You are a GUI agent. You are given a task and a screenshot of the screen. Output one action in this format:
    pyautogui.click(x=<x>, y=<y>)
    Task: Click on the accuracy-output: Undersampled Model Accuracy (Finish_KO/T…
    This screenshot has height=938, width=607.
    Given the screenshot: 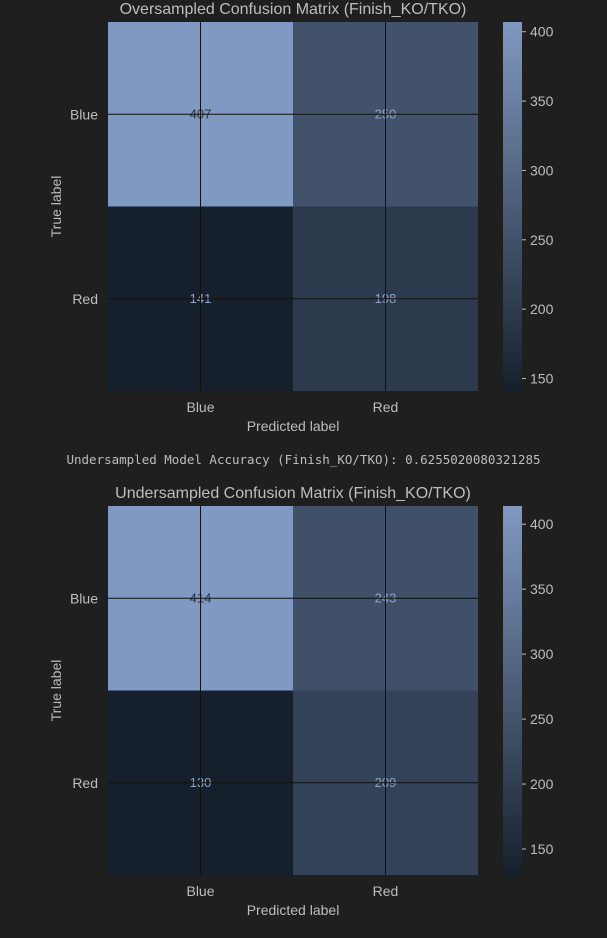 What is the action you would take?
    pyautogui.click(x=303, y=459)
    